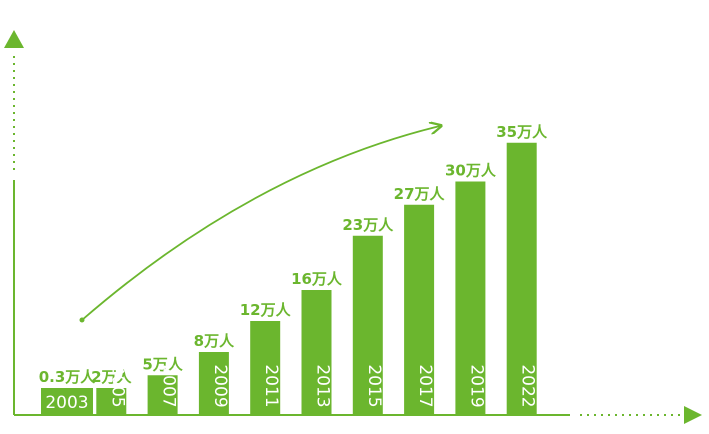 This screenshot has height=434, width=709. I want to click on category-label-2015: 2015, so click(374, 385).